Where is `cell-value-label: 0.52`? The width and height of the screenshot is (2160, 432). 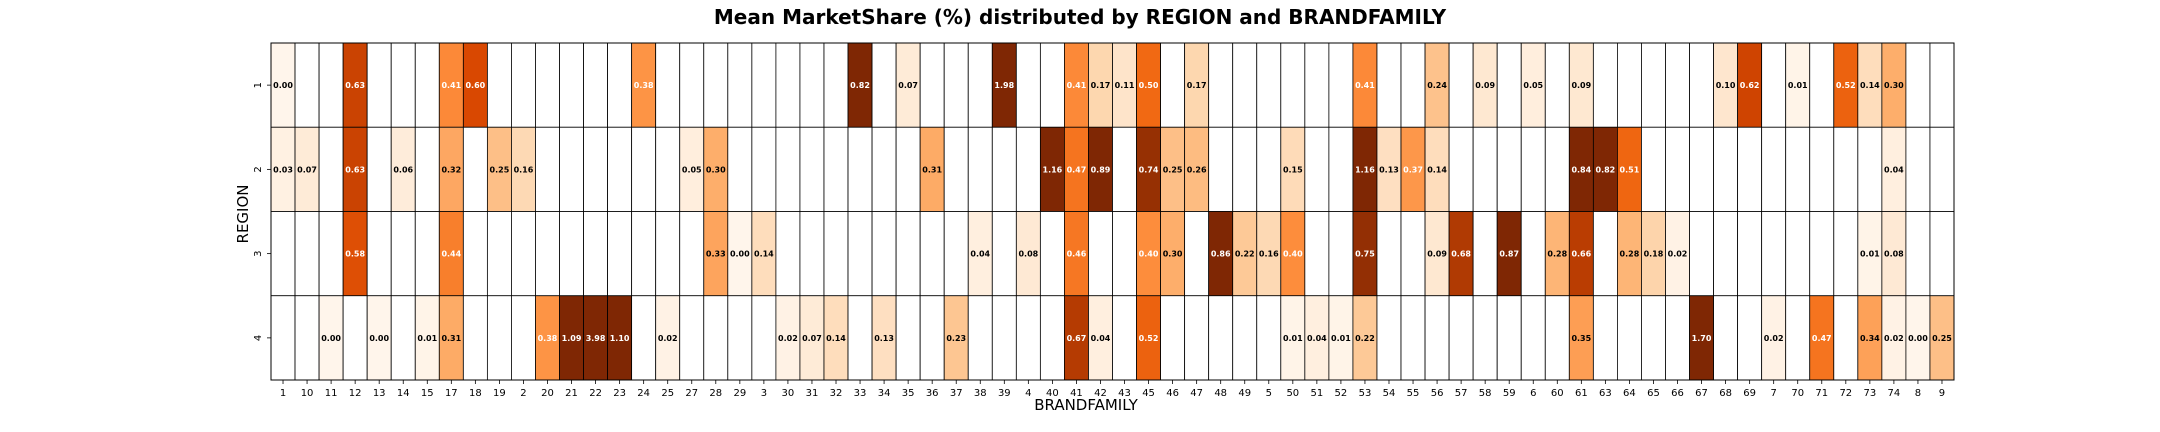
cell-value-label: 0.52 is located at coordinates (1149, 338).